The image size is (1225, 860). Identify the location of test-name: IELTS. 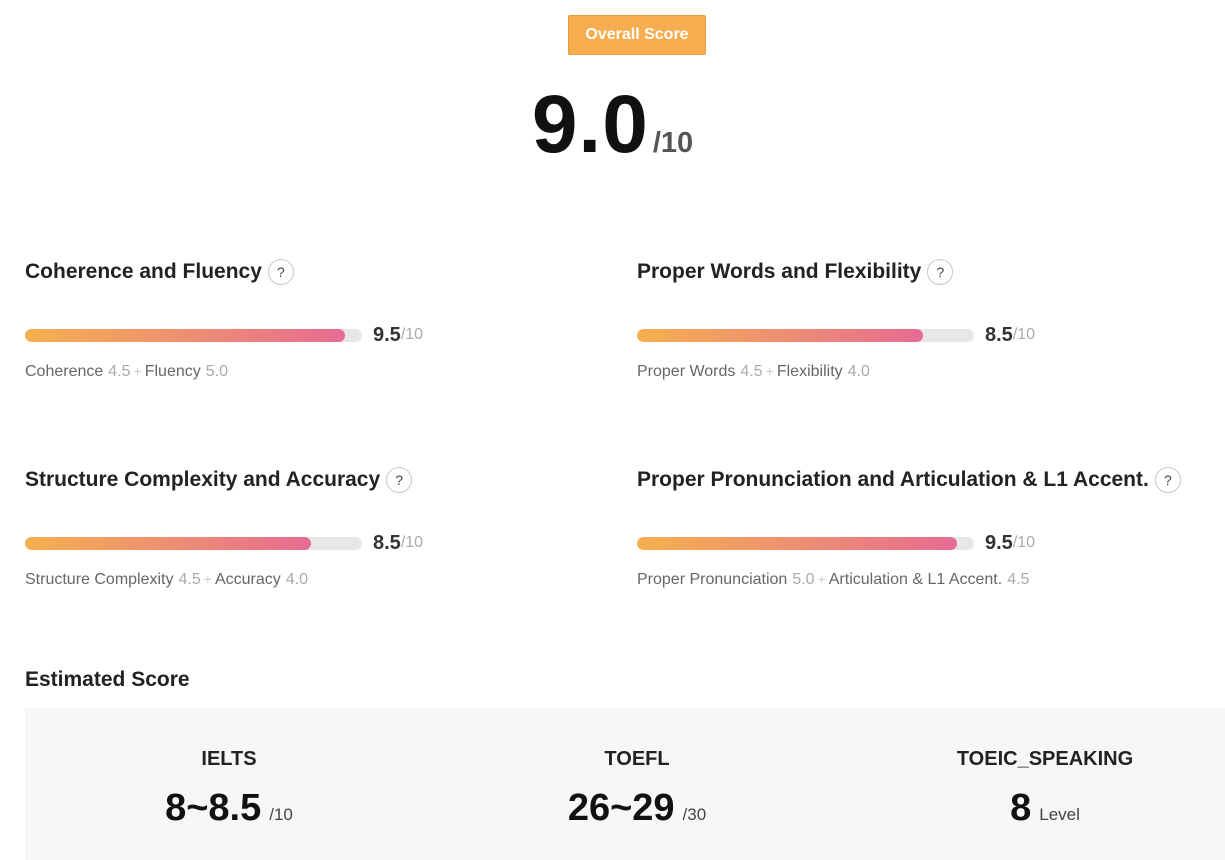
(229, 759).